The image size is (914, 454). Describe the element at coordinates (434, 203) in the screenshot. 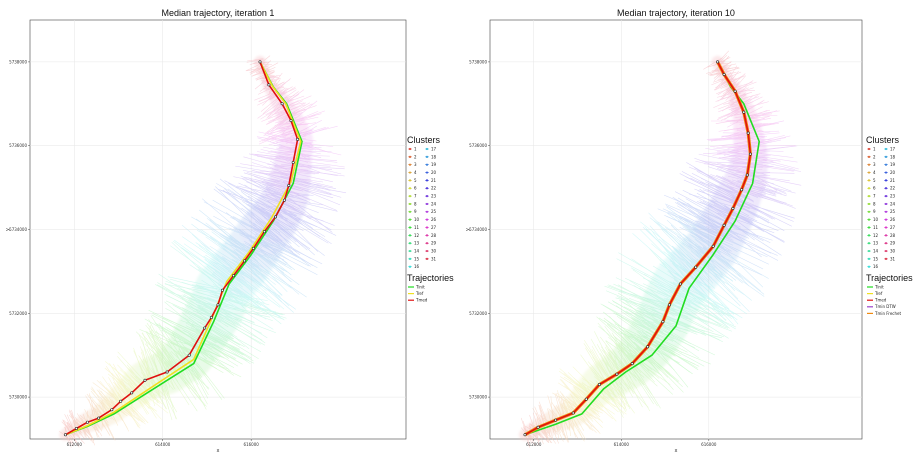

I see `legend-cluster-label: 24` at that location.